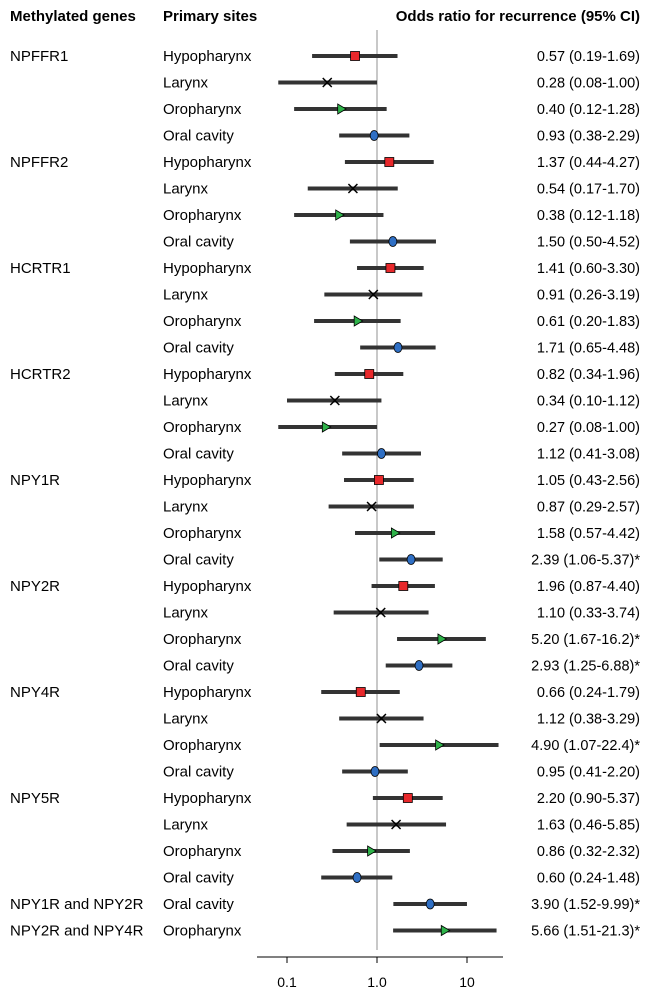  Describe the element at coordinates (588, 481) in the screenshot. I see `odds-ratio-value: 1.05 (0.43-2.56)` at that location.